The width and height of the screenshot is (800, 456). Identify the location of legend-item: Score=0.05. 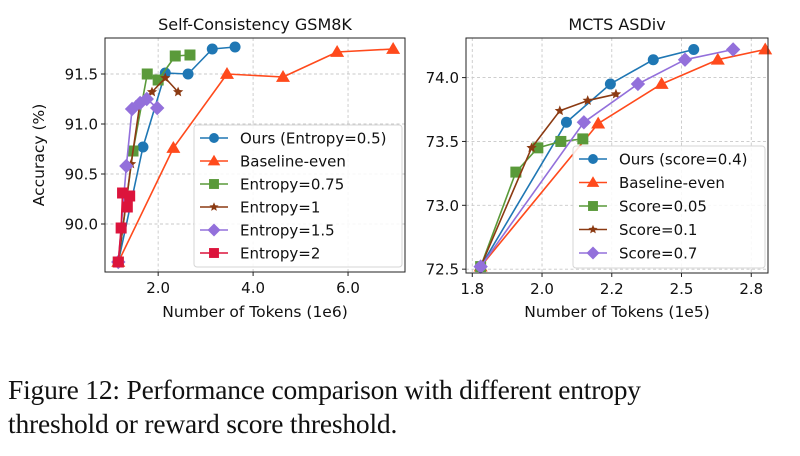
(643, 207).